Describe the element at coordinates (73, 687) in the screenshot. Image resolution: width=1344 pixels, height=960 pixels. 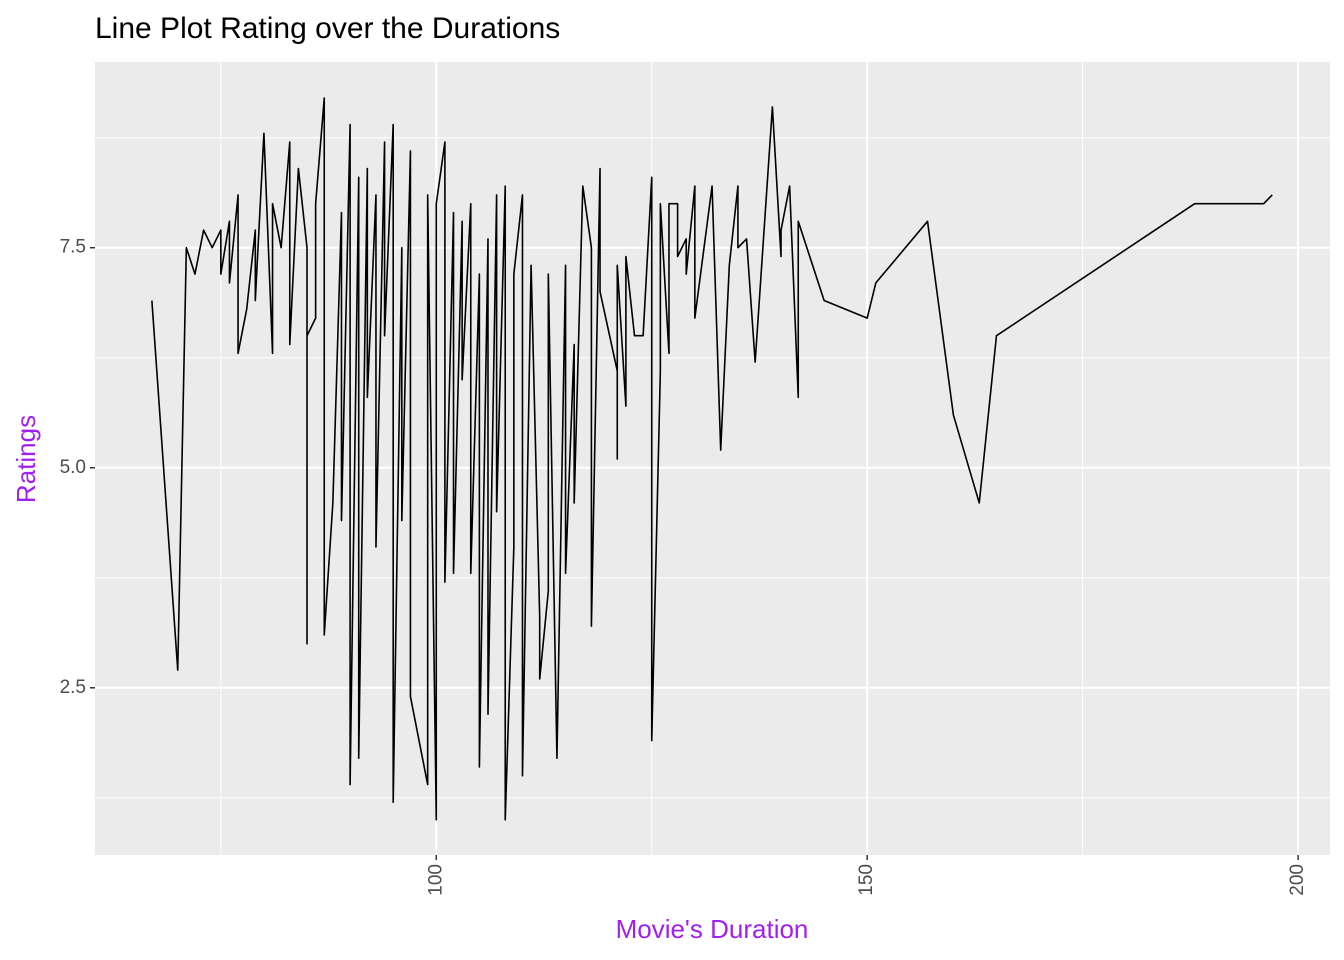
I see `y-tick-label: 2.5` at that location.